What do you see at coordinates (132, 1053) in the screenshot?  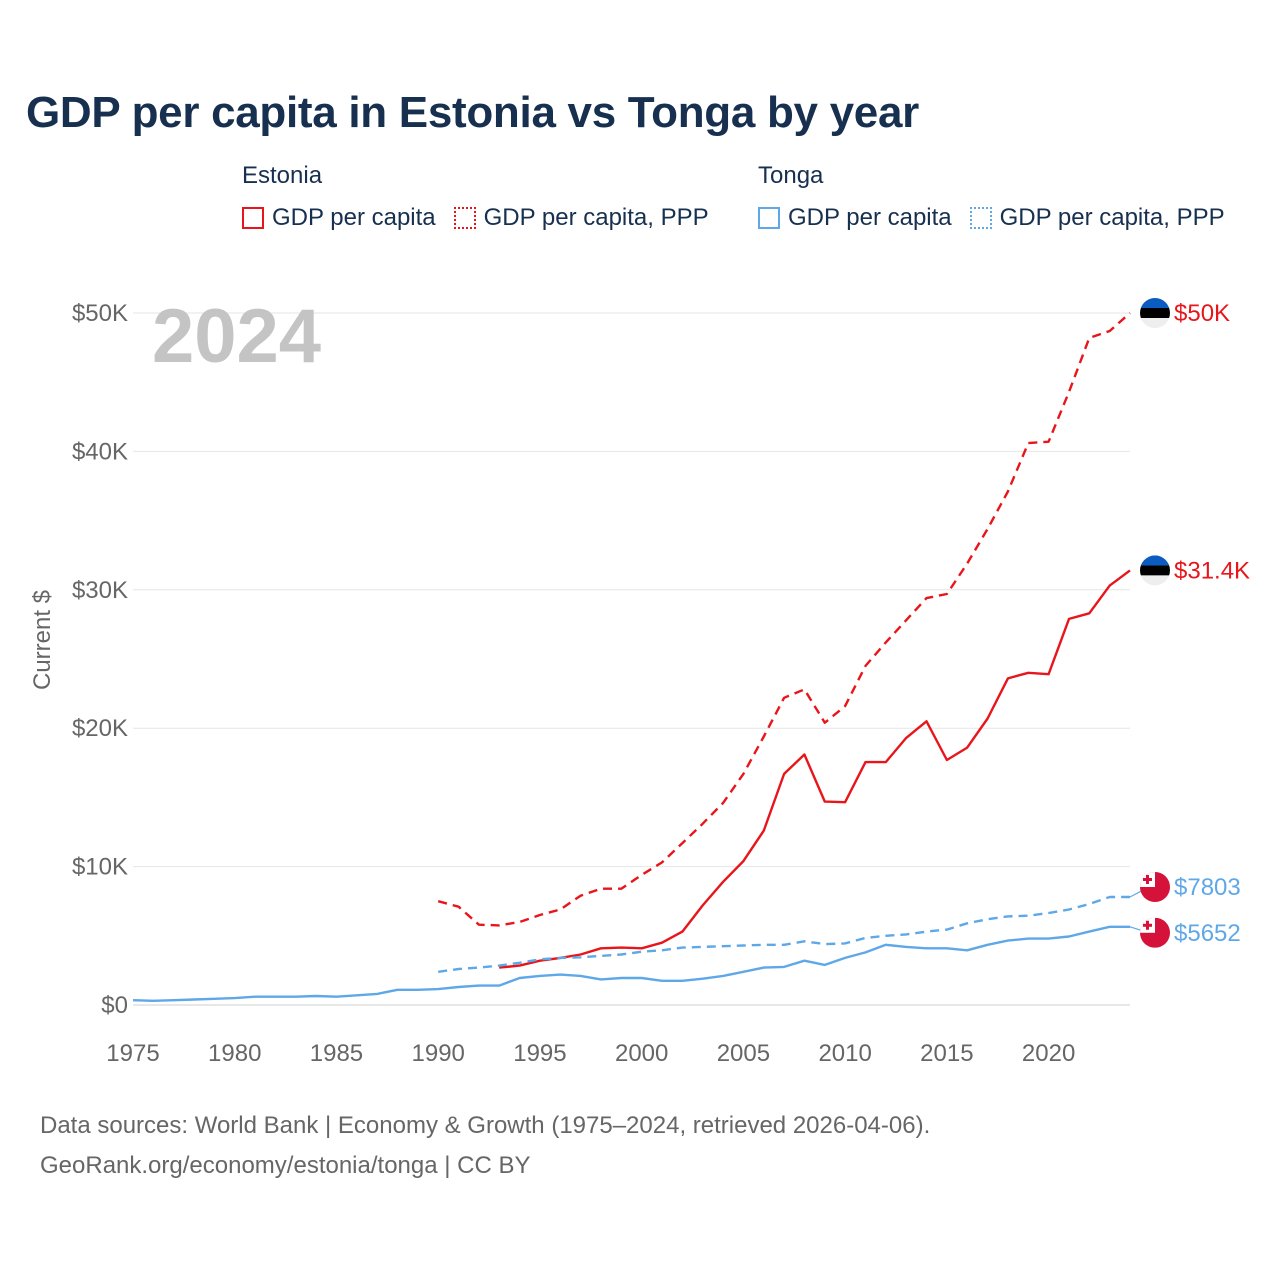 I see `x-tick-label: 1975` at bounding box center [132, 1053].